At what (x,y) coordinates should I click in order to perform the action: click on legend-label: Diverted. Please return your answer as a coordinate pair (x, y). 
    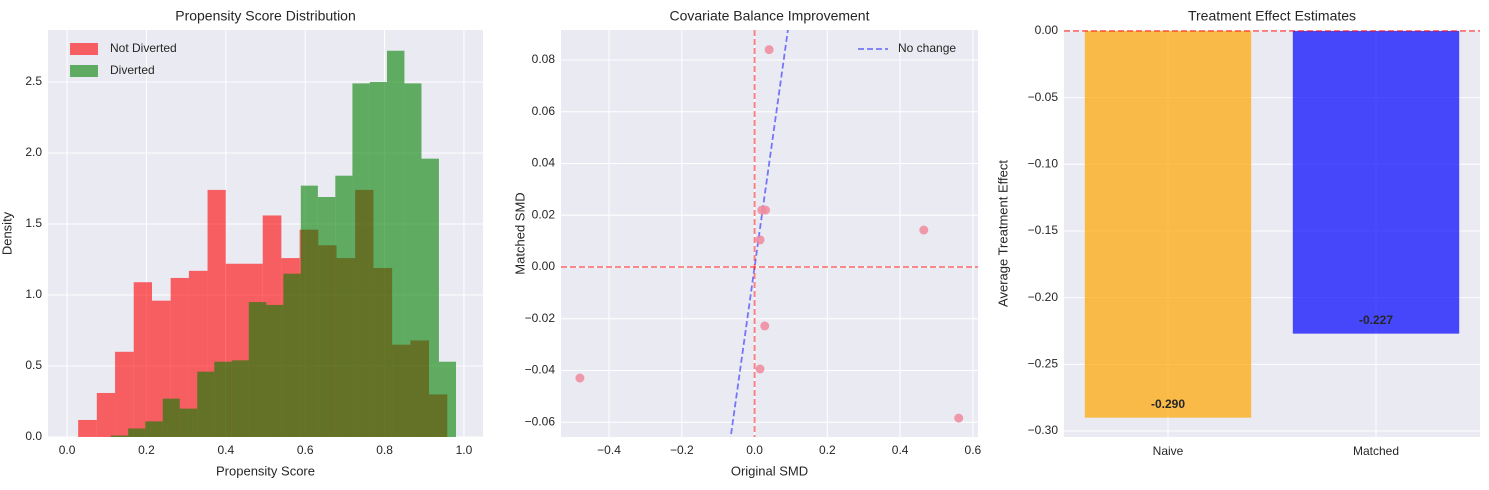
    Looking at the image, I should click on (132, 70).